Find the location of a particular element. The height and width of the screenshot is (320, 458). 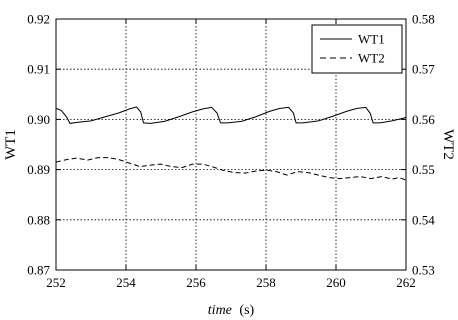

x-tick-label: 258 is located at coordinates (266, 282).